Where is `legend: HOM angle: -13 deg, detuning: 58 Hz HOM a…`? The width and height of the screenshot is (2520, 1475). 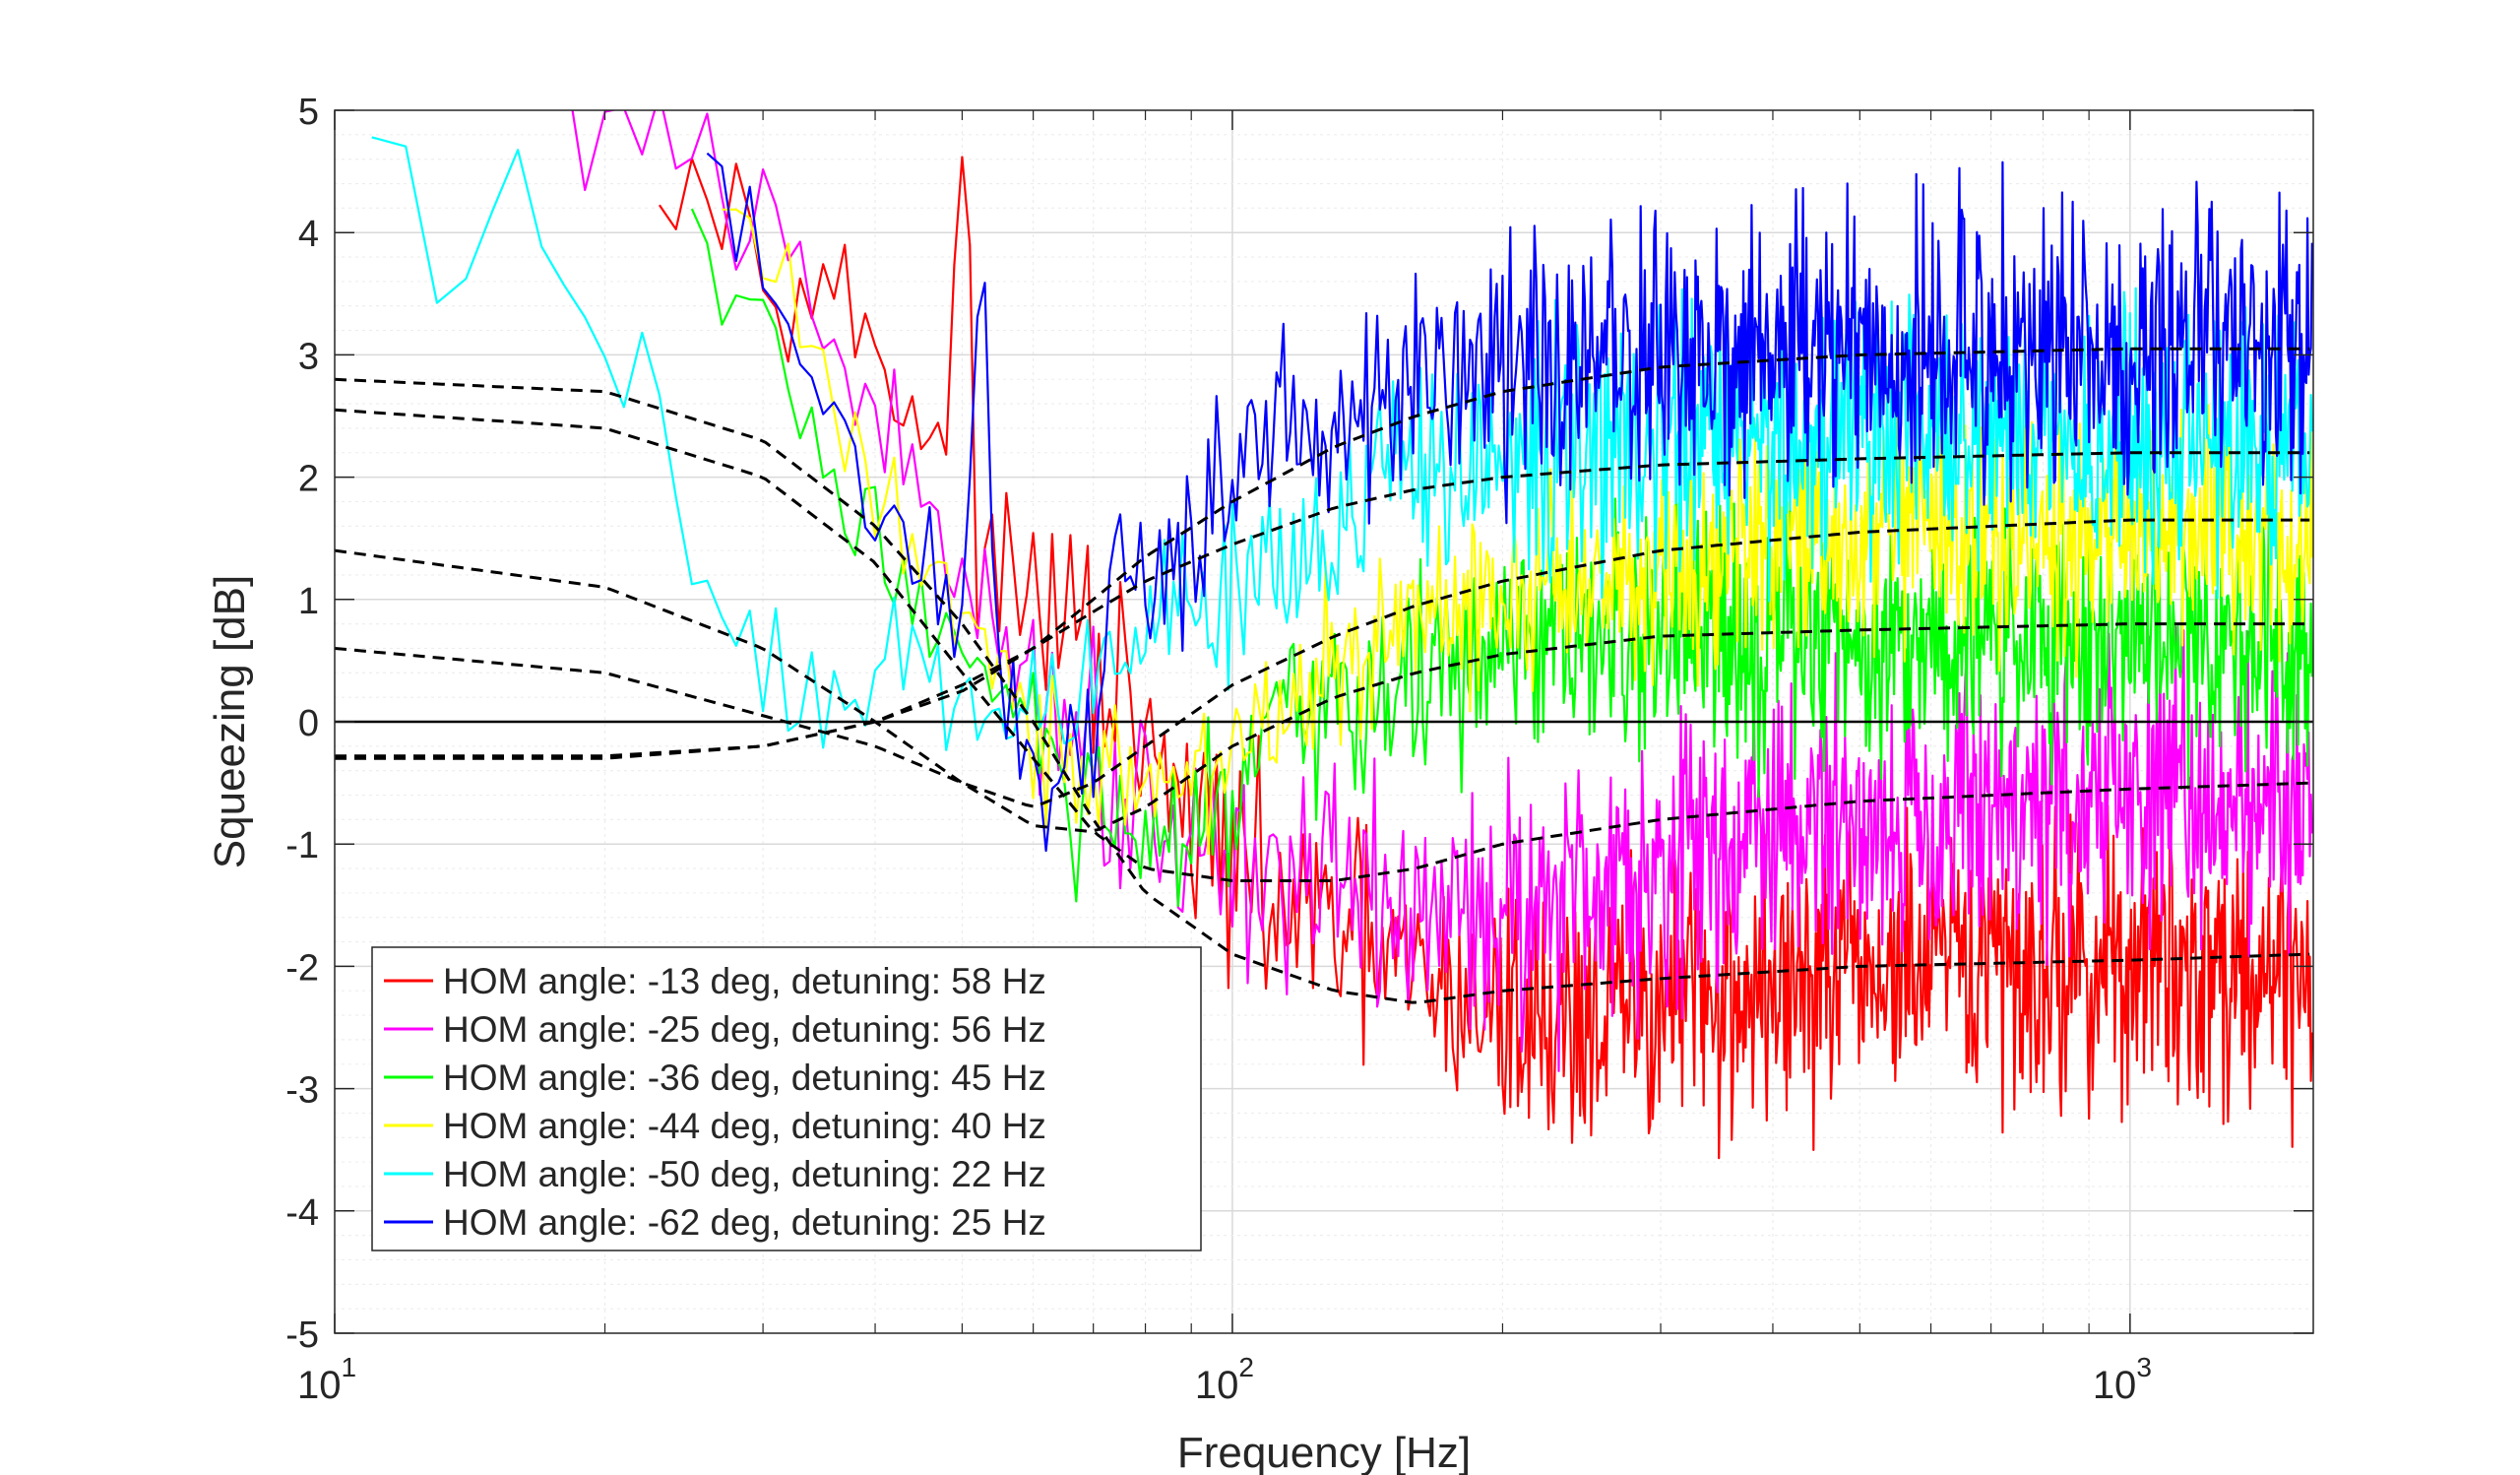 legend: HOM angle: -13 deg, detuning: 58 Hz HOM a… is located at coordinates (786, 1098).